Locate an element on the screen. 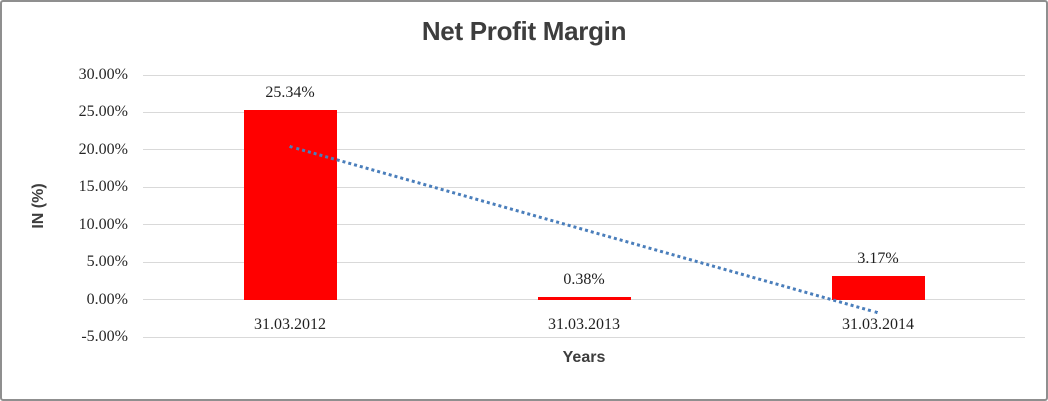 Image resolution: width=1048 pixels, height=401 pixels. y-tick-label: 30.00% is located at coordinates (103, 74).